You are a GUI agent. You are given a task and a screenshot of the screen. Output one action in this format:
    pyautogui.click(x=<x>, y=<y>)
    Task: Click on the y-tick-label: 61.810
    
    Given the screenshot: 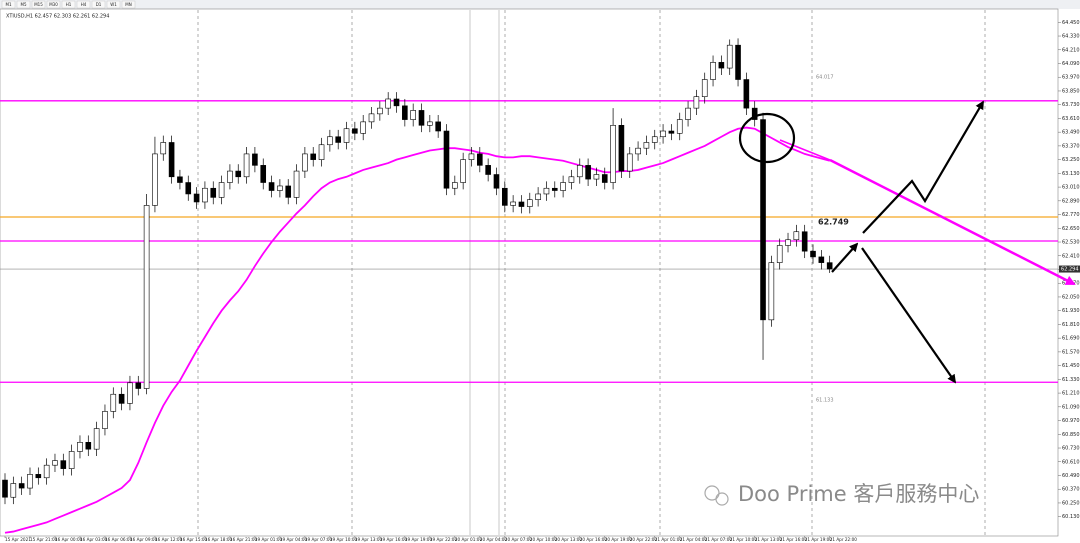 What is the action you would take?
    pyautogui.click(x=1071, y=325)
    